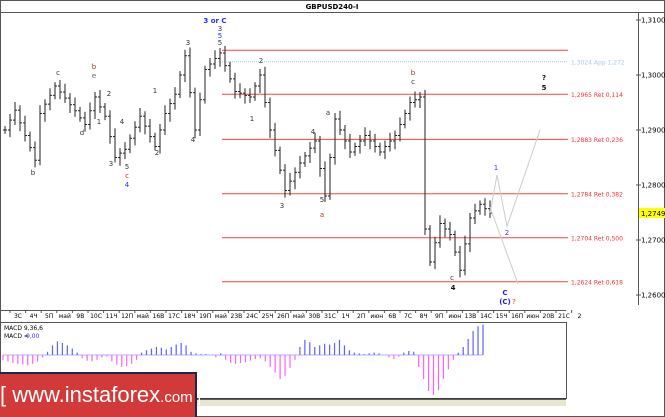  I want to click on x-tick-label: 7С, so click(408, 316).